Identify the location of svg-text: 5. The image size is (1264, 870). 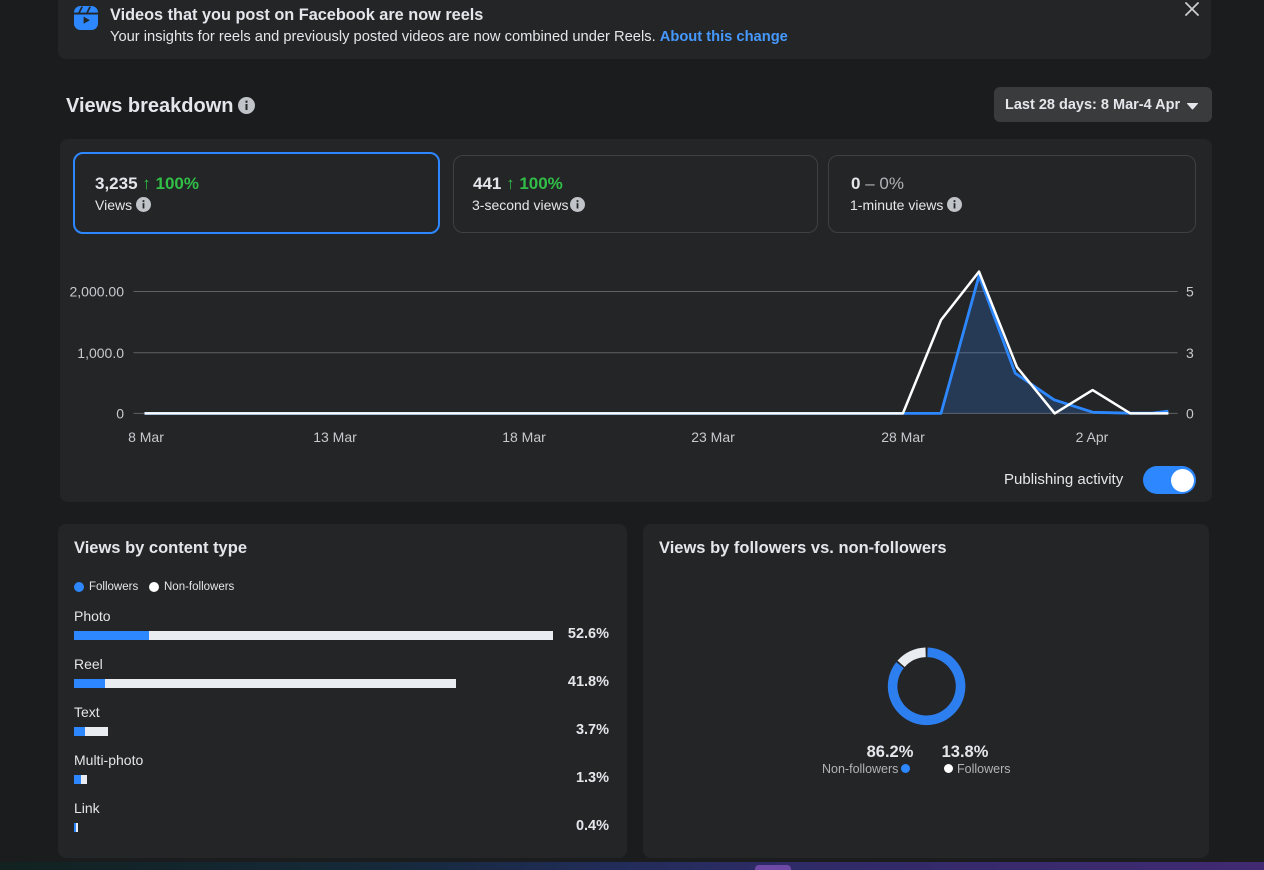
(1190, 292).